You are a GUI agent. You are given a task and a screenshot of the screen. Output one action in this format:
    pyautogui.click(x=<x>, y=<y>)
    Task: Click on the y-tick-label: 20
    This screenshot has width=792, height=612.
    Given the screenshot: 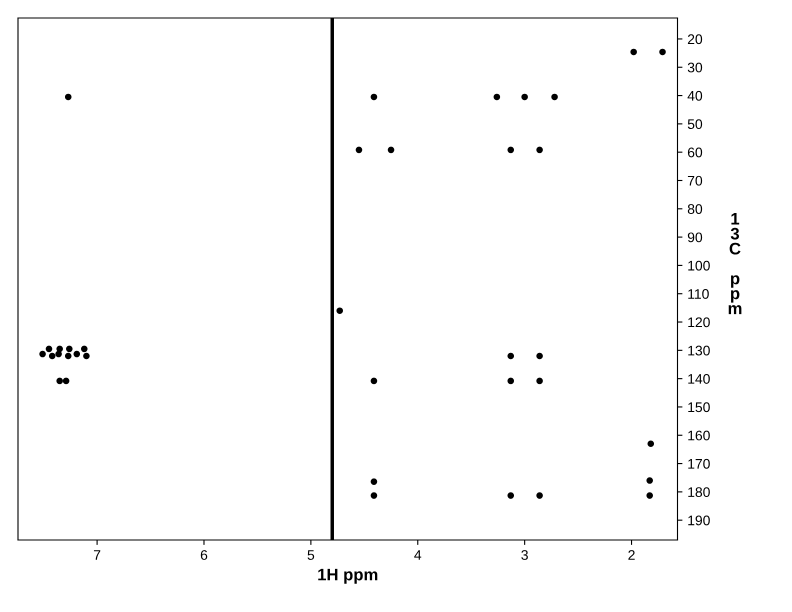 What is the action you would take?
    pyautogui.click(x=695, y=39)
    